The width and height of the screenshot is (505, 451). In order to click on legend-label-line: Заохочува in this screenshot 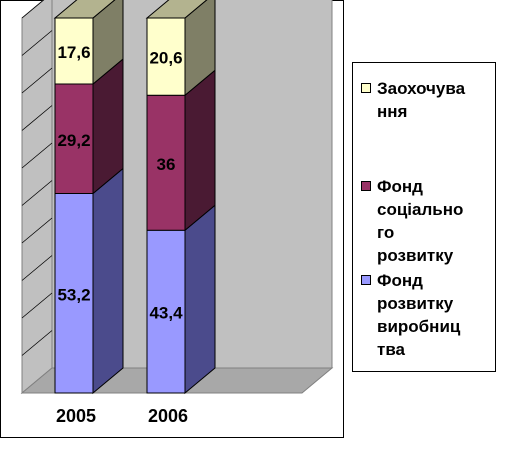, I will do `click(421, 88)`.